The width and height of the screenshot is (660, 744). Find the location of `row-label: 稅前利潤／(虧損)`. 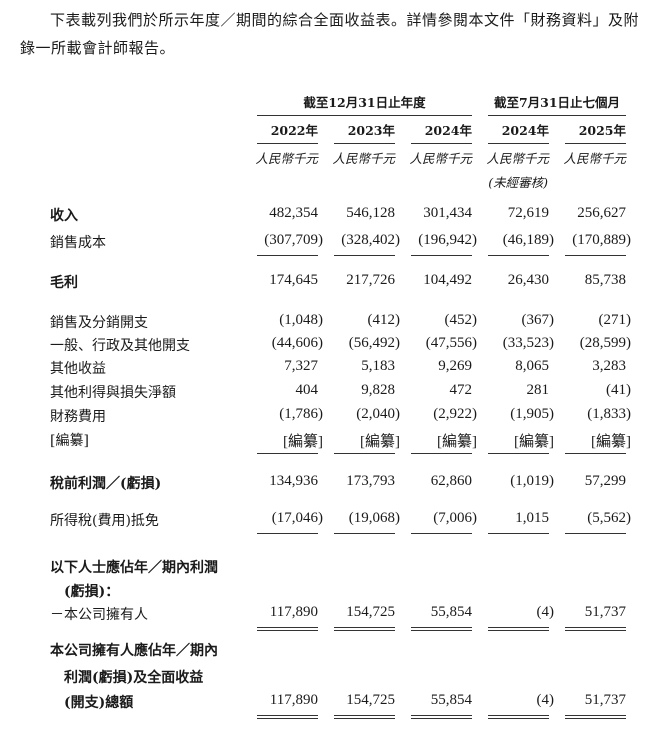

row-label: 稅前利潤／(虧損) is located at coordinates (106, 484).